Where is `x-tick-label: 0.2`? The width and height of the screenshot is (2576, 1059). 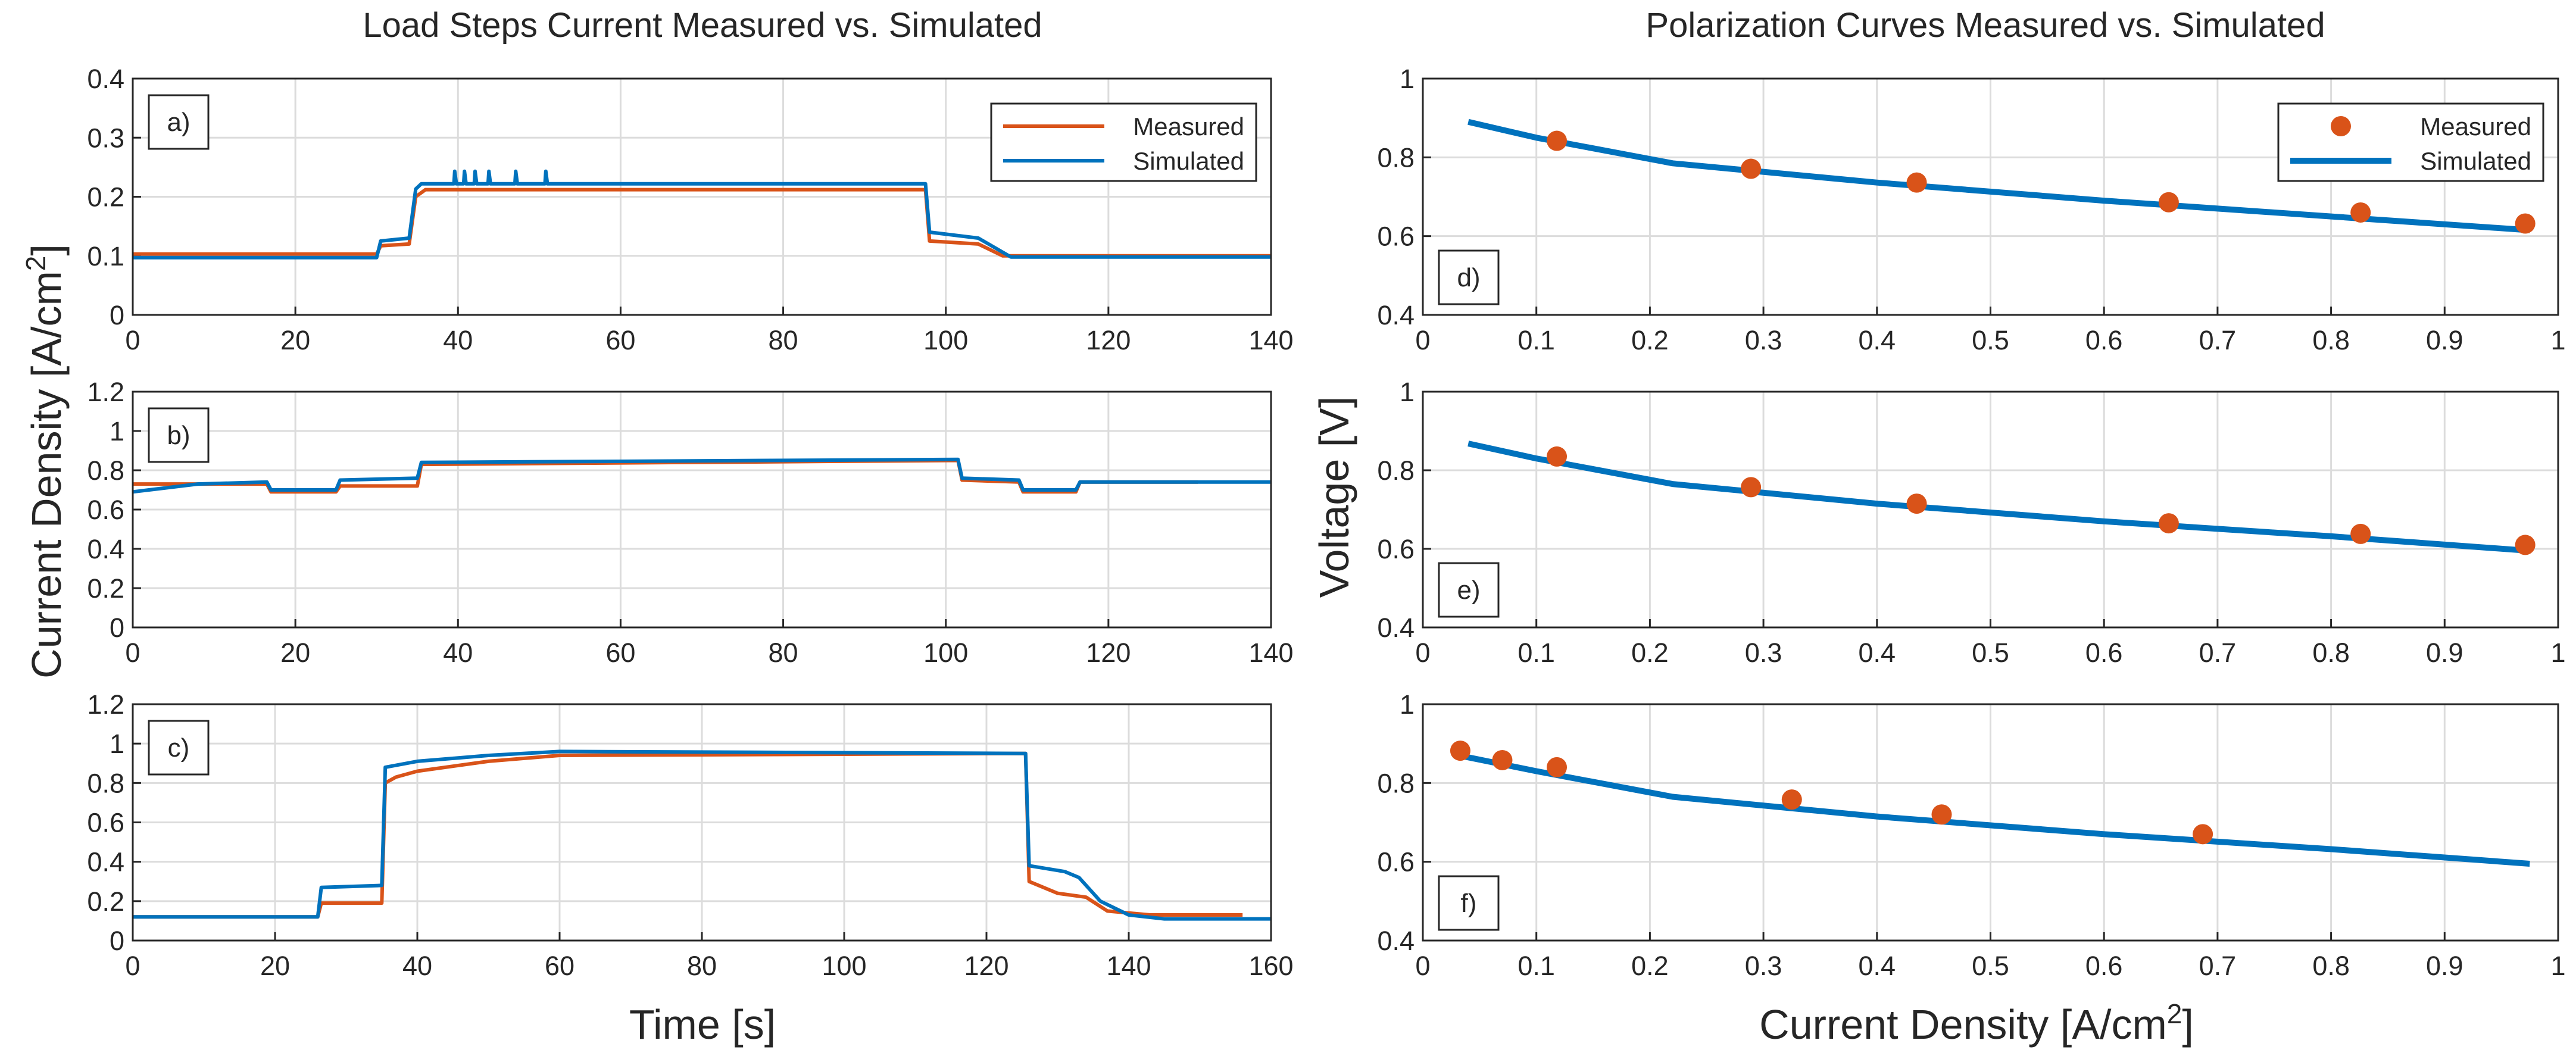 x-tick-label: 0.2 is located at coordinates (1650, 340).